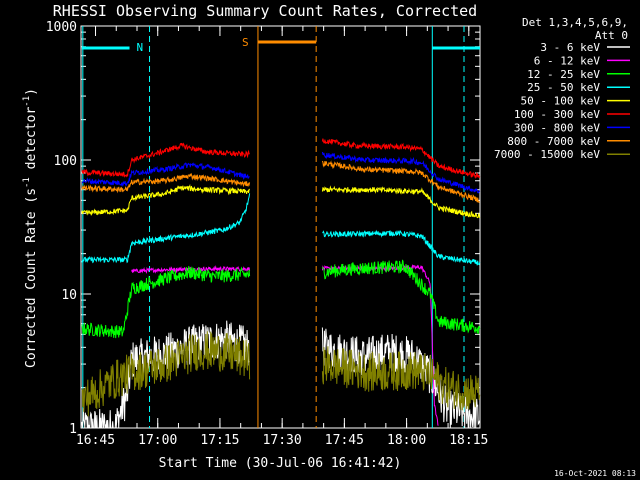  Describe the element at coordinates (611, 35) in the screenshot. I see `legend-header: Att 0` at that location.